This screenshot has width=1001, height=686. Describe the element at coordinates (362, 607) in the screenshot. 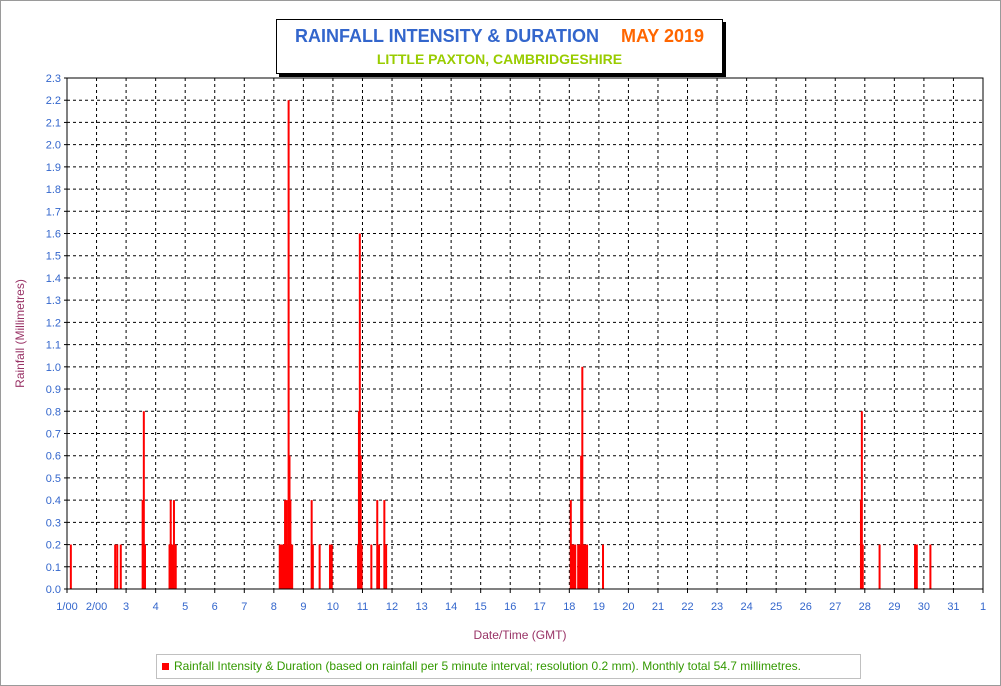

I see `x-tick-label: 11` at that location.